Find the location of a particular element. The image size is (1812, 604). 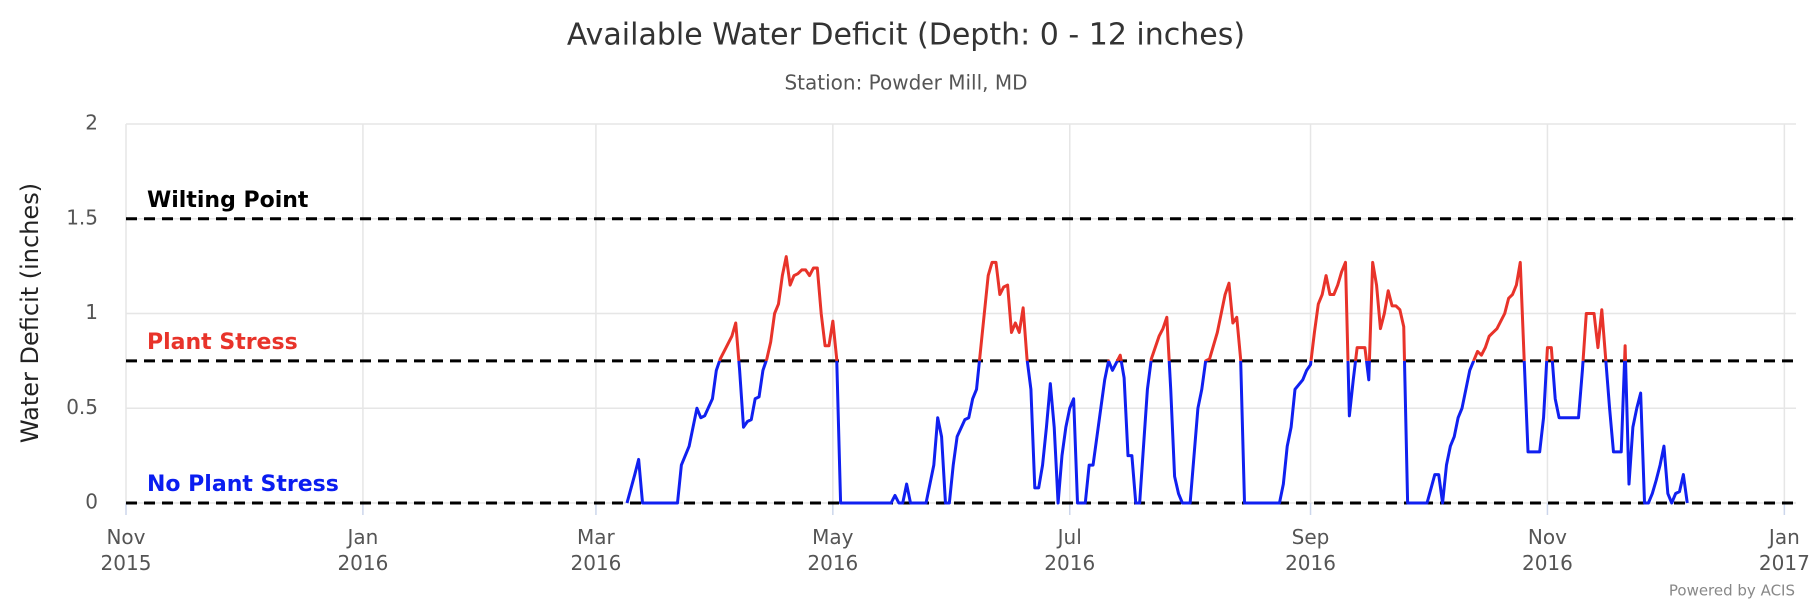

y-tick-label: 2 is located at coordinates (91, 123).